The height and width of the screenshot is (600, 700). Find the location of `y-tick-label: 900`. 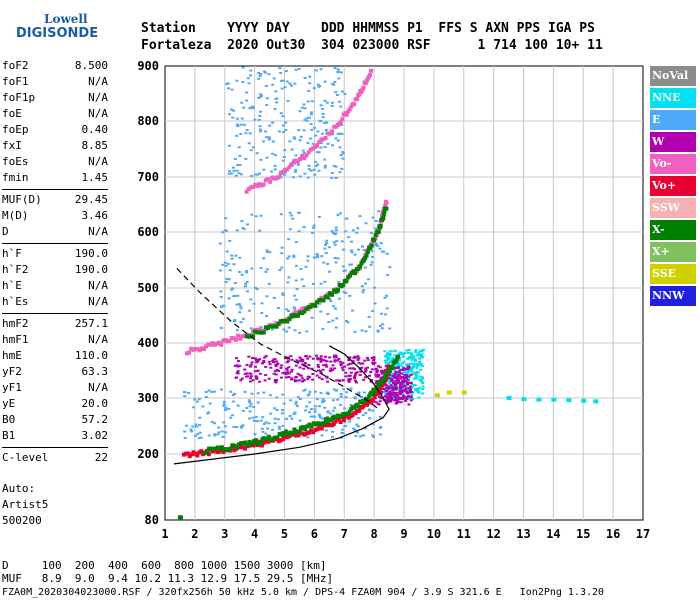

y-tick-label: 900 is located at coordinates (148, 66).